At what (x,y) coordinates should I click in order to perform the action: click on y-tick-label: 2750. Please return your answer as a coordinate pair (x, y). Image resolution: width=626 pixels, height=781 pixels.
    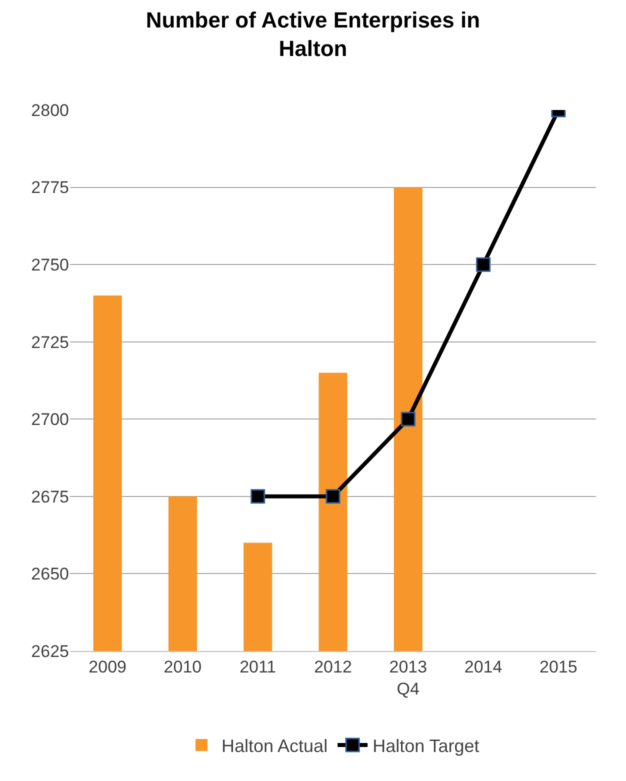
    Looking at the image, I should click on (50, 265).